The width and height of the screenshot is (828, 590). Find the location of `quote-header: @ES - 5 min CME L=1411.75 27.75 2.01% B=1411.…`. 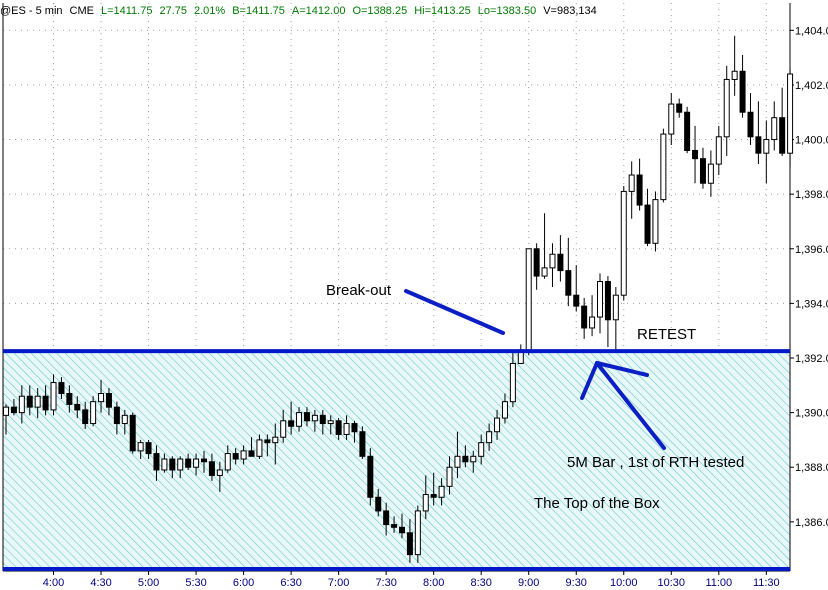

quote-header: @ES - 5 min CME L=1411.75 27.75 2.01% B=1411.… is located at coordinates (414, 11).